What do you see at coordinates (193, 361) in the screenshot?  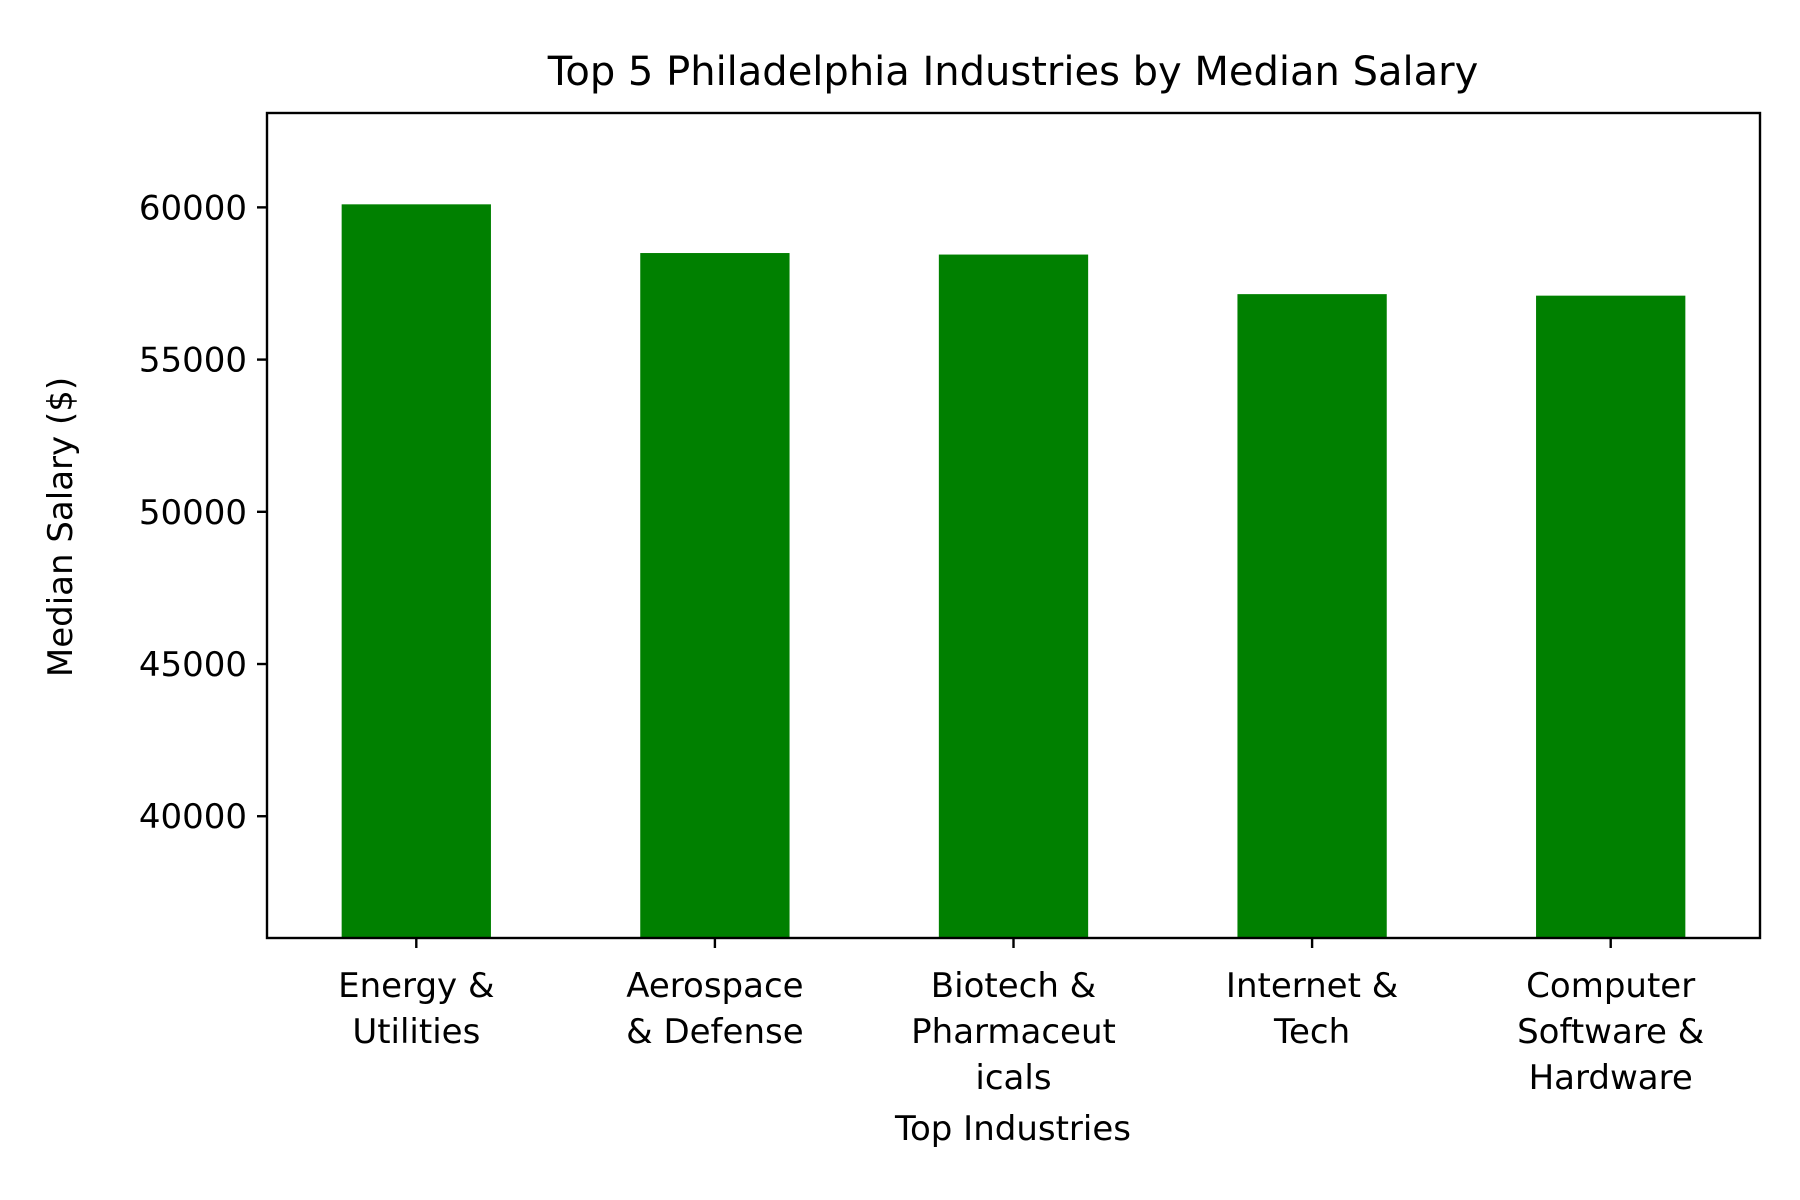 I see `y-tick-label: 55000` at bounding box center [193, 361].